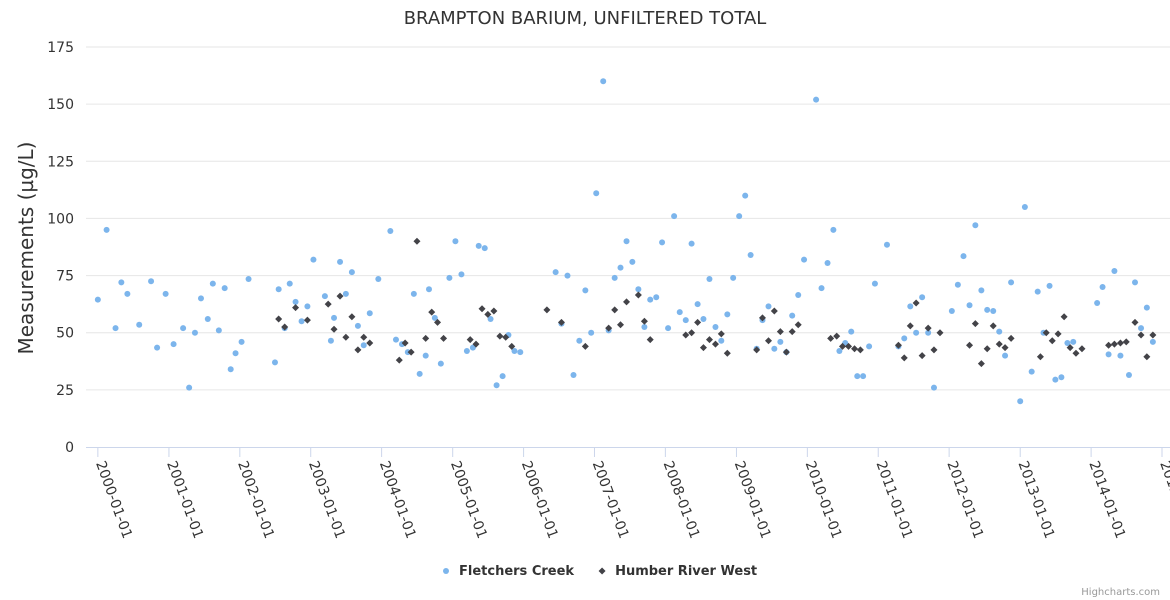  What do you see at coordinates (508, 571) in the screenshot?
I see `legend-item: Fletchers Creek` at bounding box center [508, 571].